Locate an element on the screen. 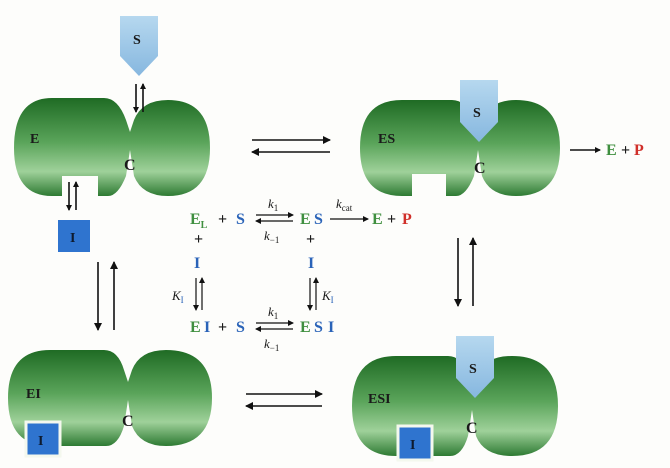 The image size is (670, 468). active-site-e: C is located at coordinates (130, 165).